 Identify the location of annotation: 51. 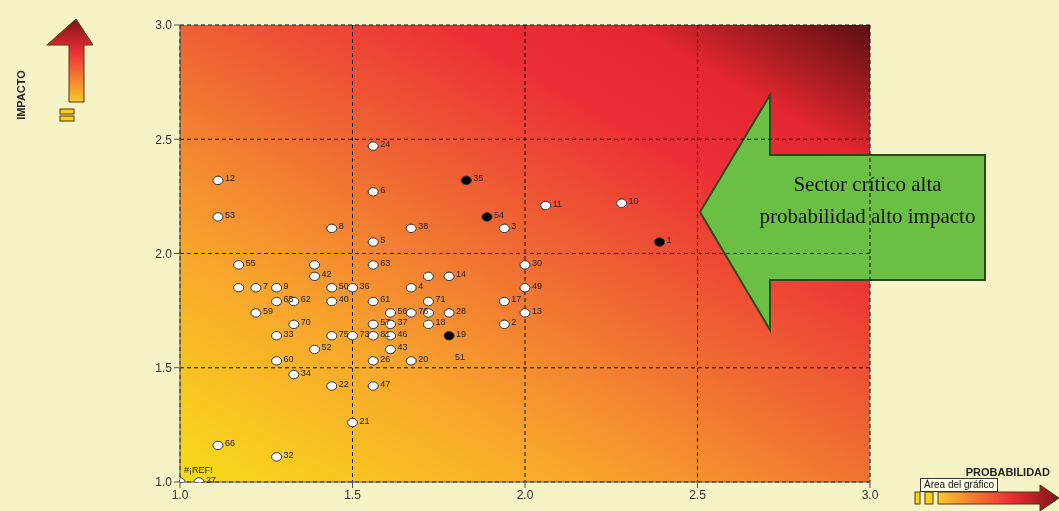
(460, 357).